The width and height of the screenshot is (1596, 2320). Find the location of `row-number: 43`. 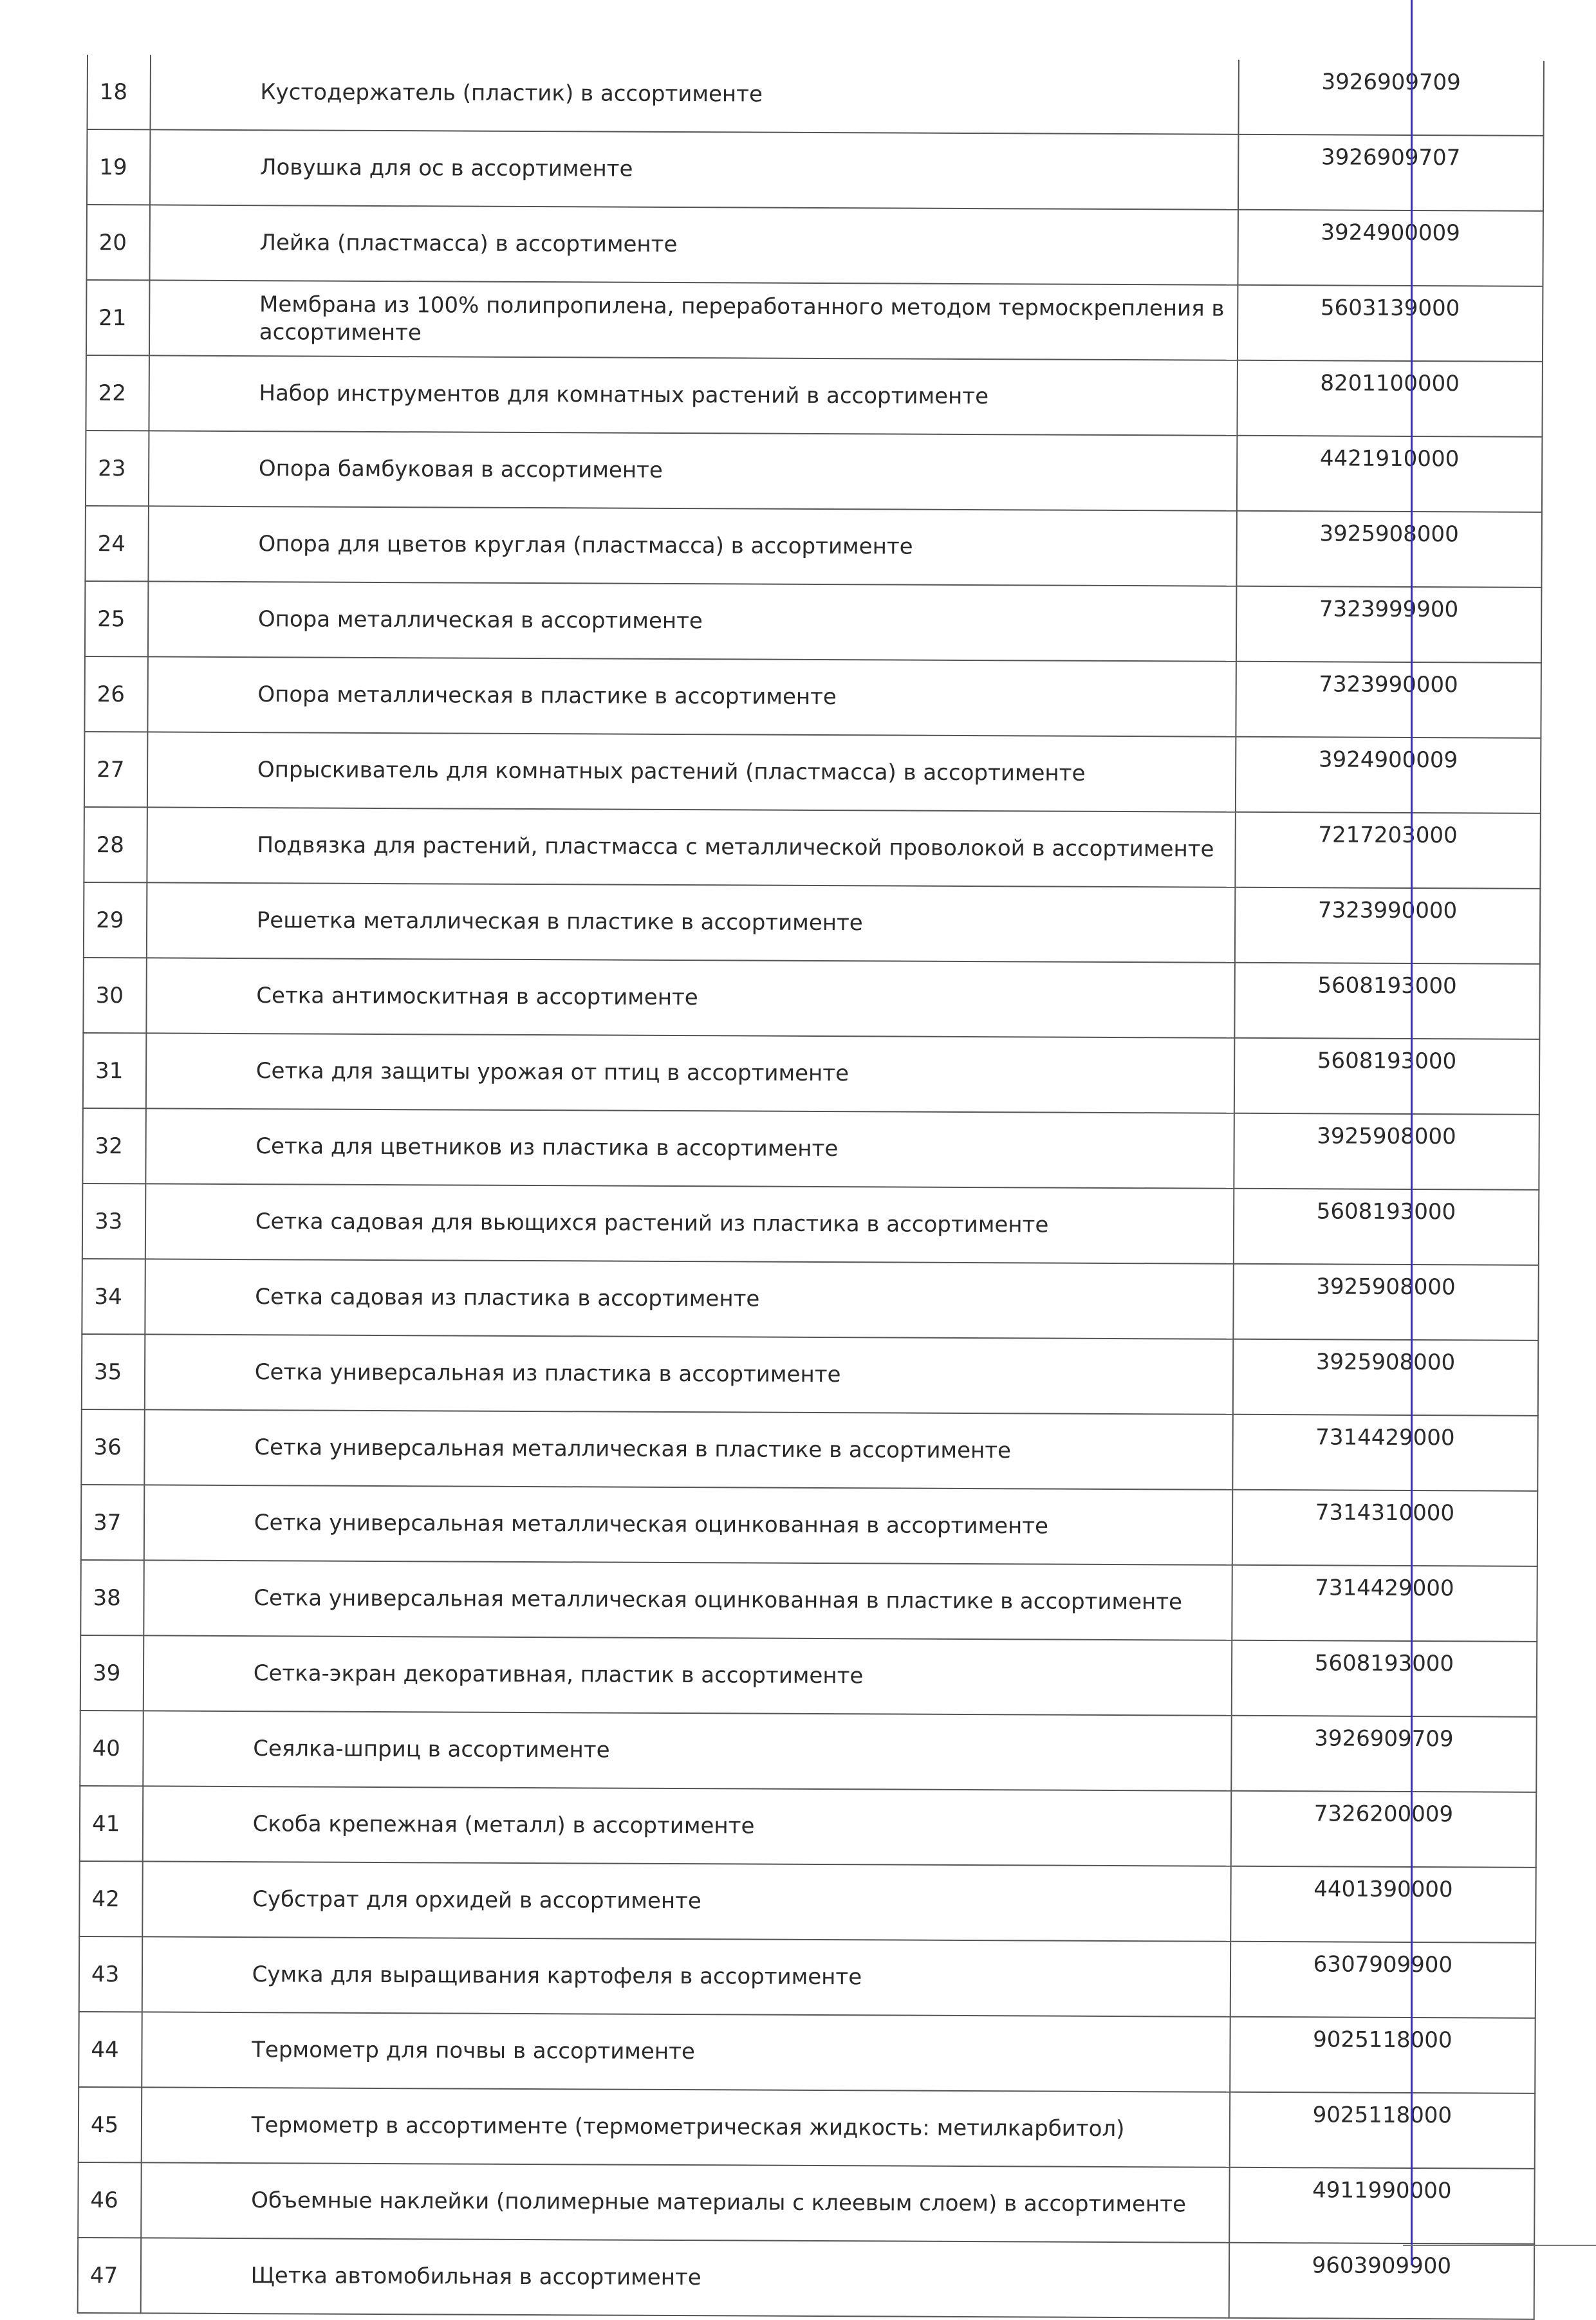

row-number: 43 is located at coordinates (110, 1974).